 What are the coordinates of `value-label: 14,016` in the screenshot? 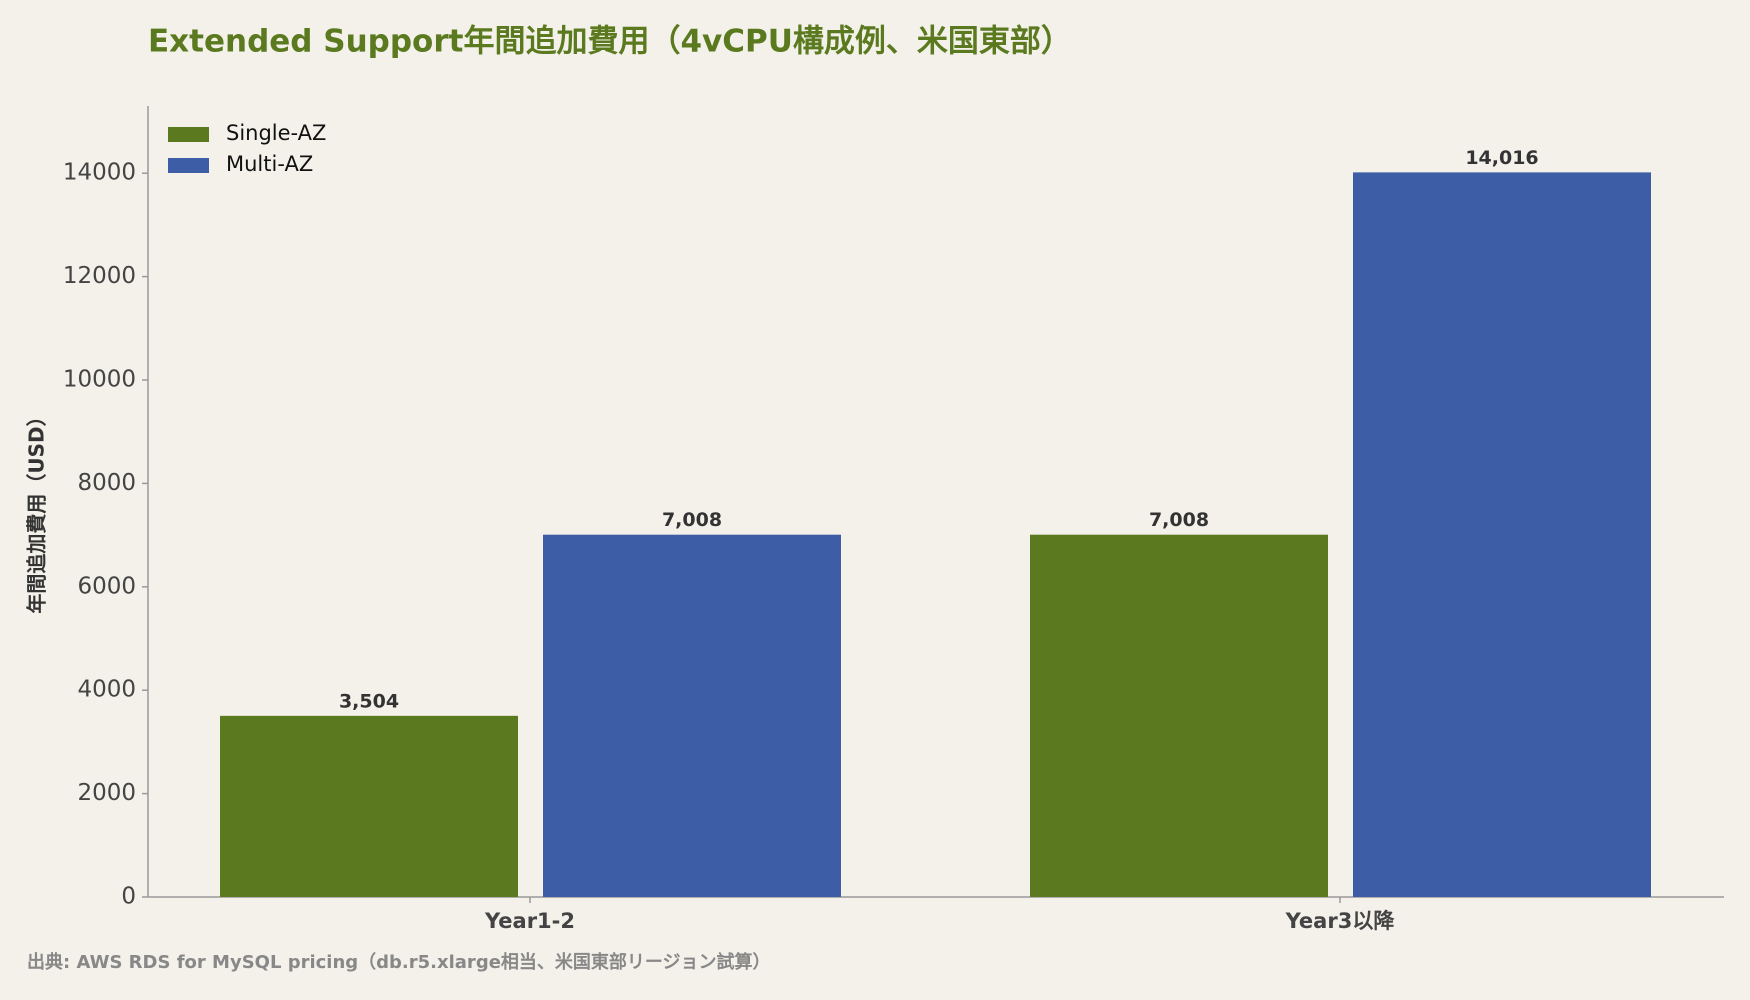 It's located at (1501, 158).